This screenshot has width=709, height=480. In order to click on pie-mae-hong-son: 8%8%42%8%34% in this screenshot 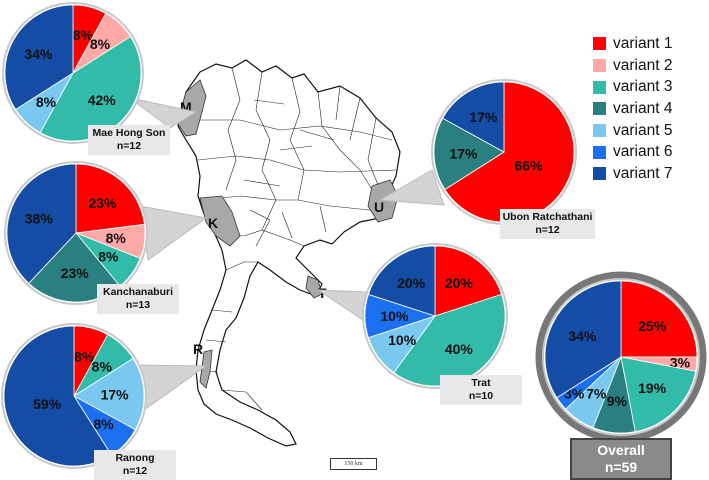, I will do `click(73, 73)`.